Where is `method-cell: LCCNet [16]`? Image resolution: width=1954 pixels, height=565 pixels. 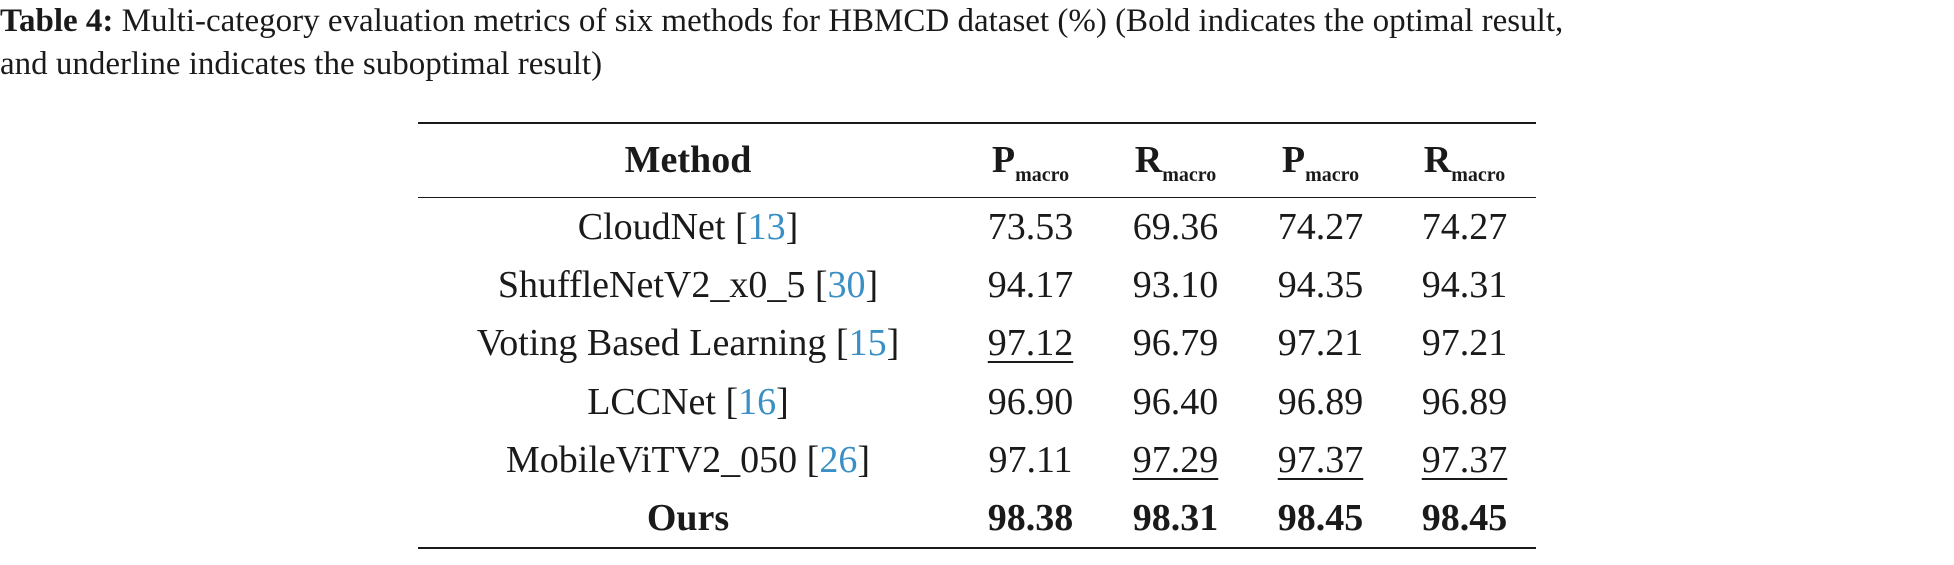 method-cell: LCCNet [16] is located at coordinates (688, 402).